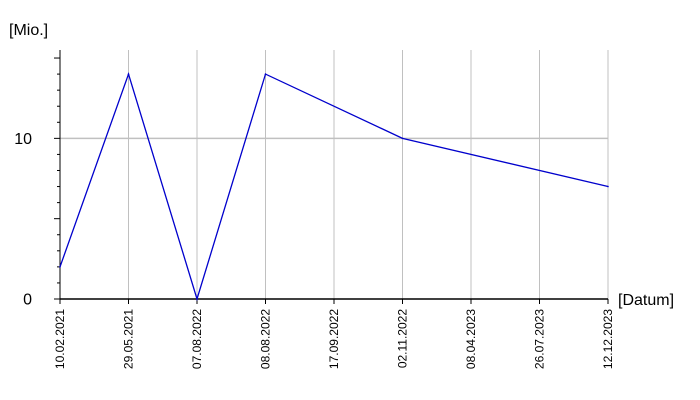  I want to click on y-axis-label: [Mio.], so click(28, 30).